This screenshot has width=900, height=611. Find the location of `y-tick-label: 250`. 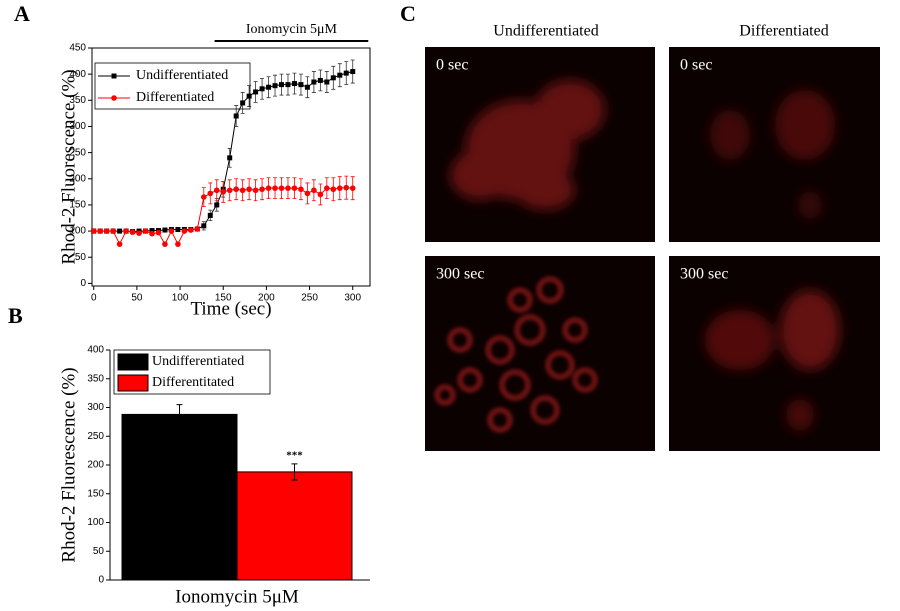

y-tick-label: 250 is located at coordinates (77, 152).